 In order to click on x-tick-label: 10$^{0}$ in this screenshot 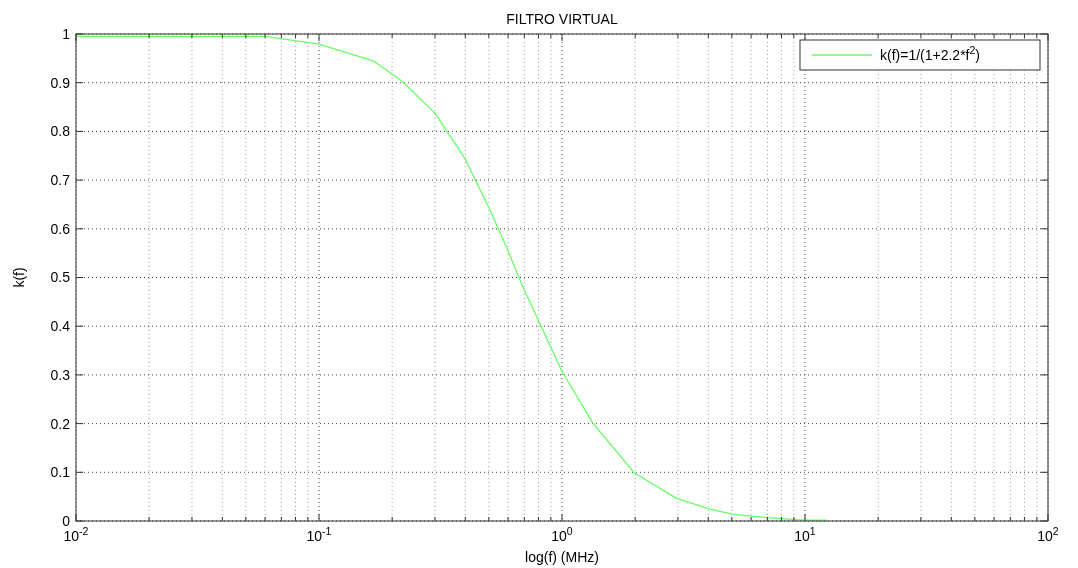, I will do `click(562, 534)`.